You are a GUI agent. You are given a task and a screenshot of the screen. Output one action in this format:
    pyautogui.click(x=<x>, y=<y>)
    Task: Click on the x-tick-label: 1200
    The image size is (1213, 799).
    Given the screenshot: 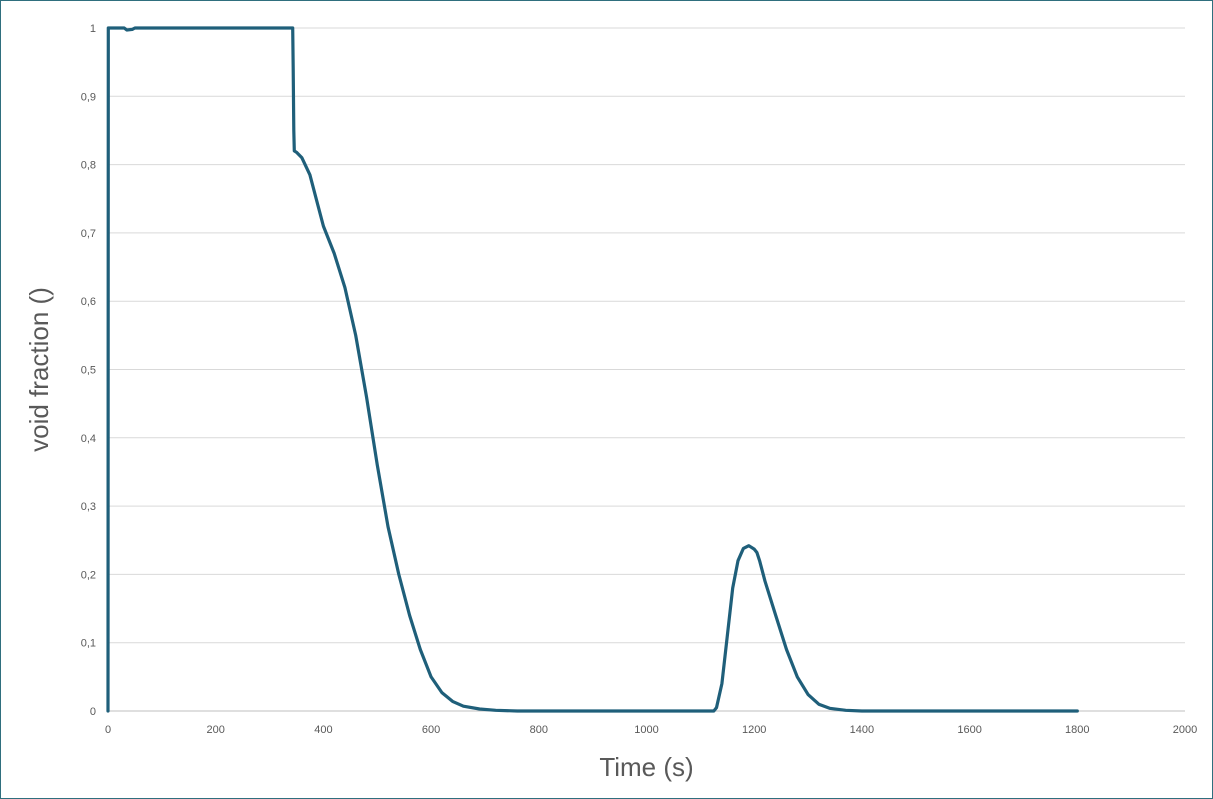 What is the action you would take?
    pyautogui.click(x=754, y=730)
    